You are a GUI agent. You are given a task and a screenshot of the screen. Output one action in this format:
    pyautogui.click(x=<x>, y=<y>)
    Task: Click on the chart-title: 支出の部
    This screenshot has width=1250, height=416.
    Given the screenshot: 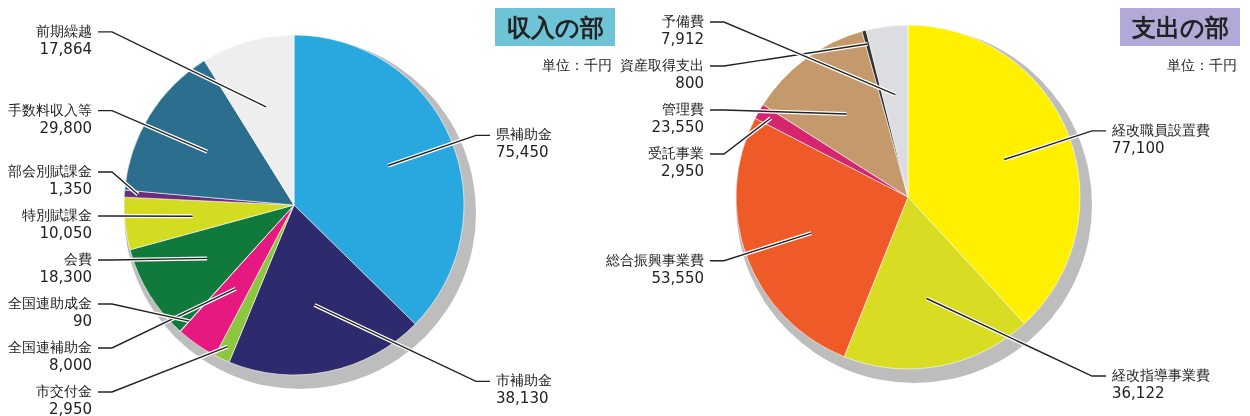 What is the action you would take?
    pyautogui.click(x=1179, y=28)
    